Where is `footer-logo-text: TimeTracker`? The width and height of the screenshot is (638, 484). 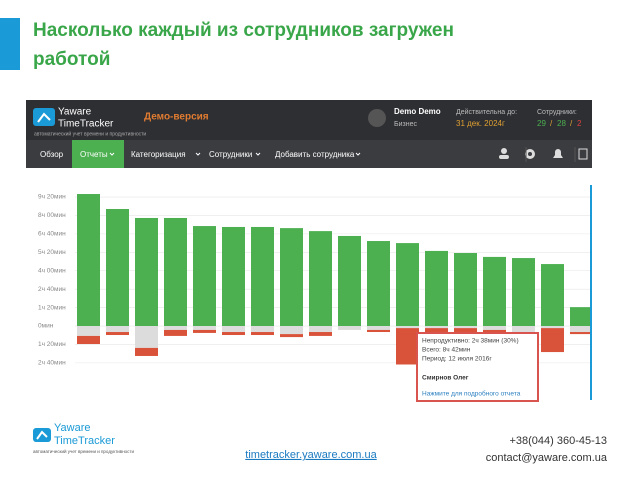
footer-logo-text: TimeTracker is located at coordinates (84, 441).